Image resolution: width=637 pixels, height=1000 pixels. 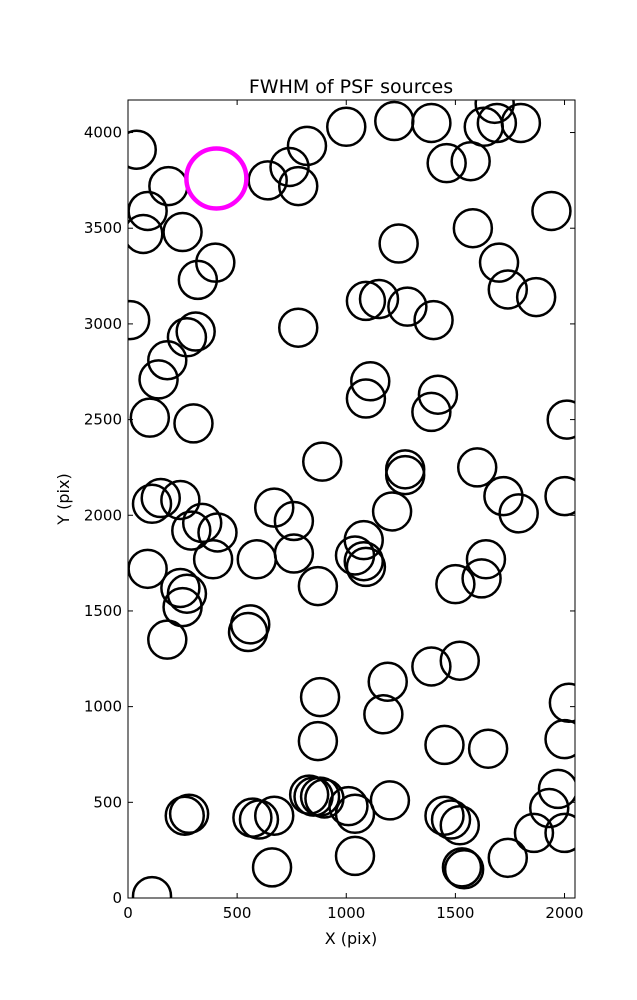 I want to click on y-tick-label: 0, so click(x=117, y=898).